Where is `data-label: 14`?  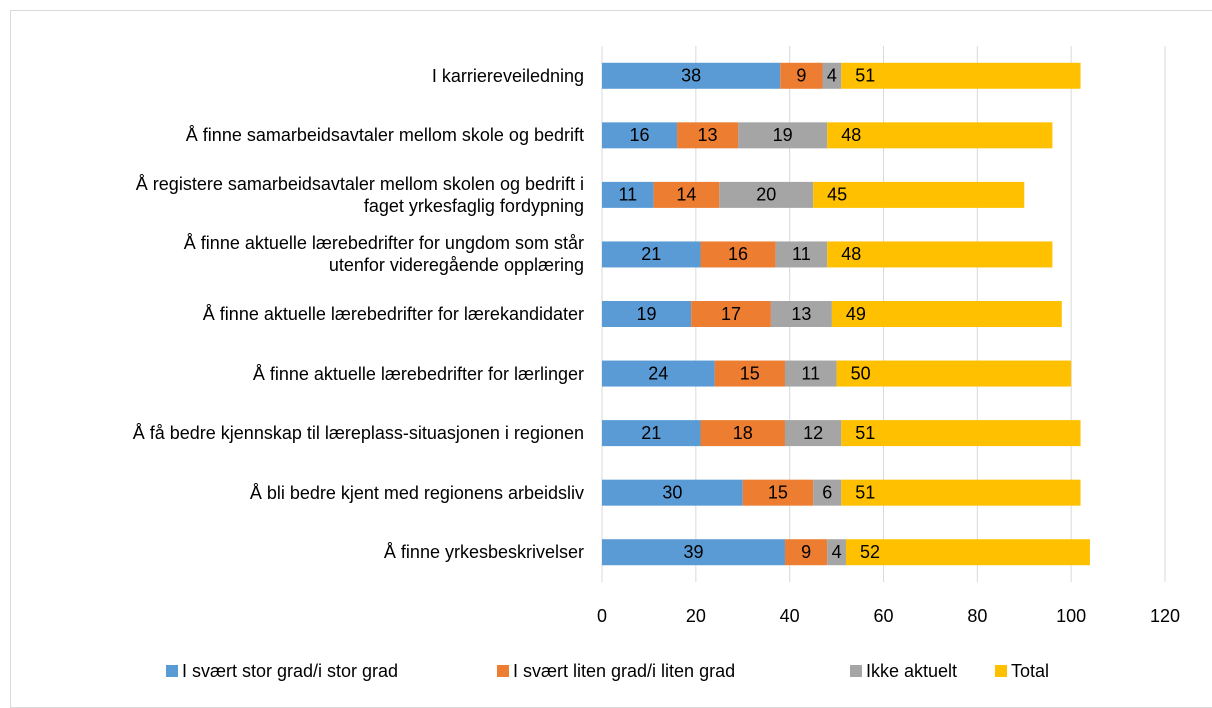 data-label: 14 is located at coordinates (686, 195).